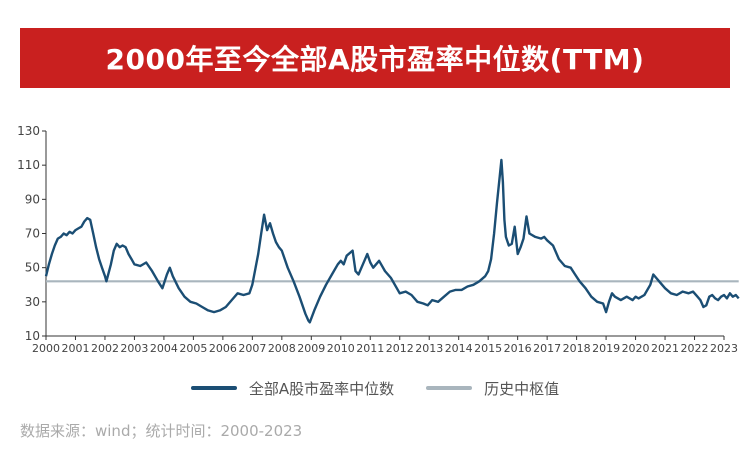  I want to click on legend-swatch-main, so click(213, 388).